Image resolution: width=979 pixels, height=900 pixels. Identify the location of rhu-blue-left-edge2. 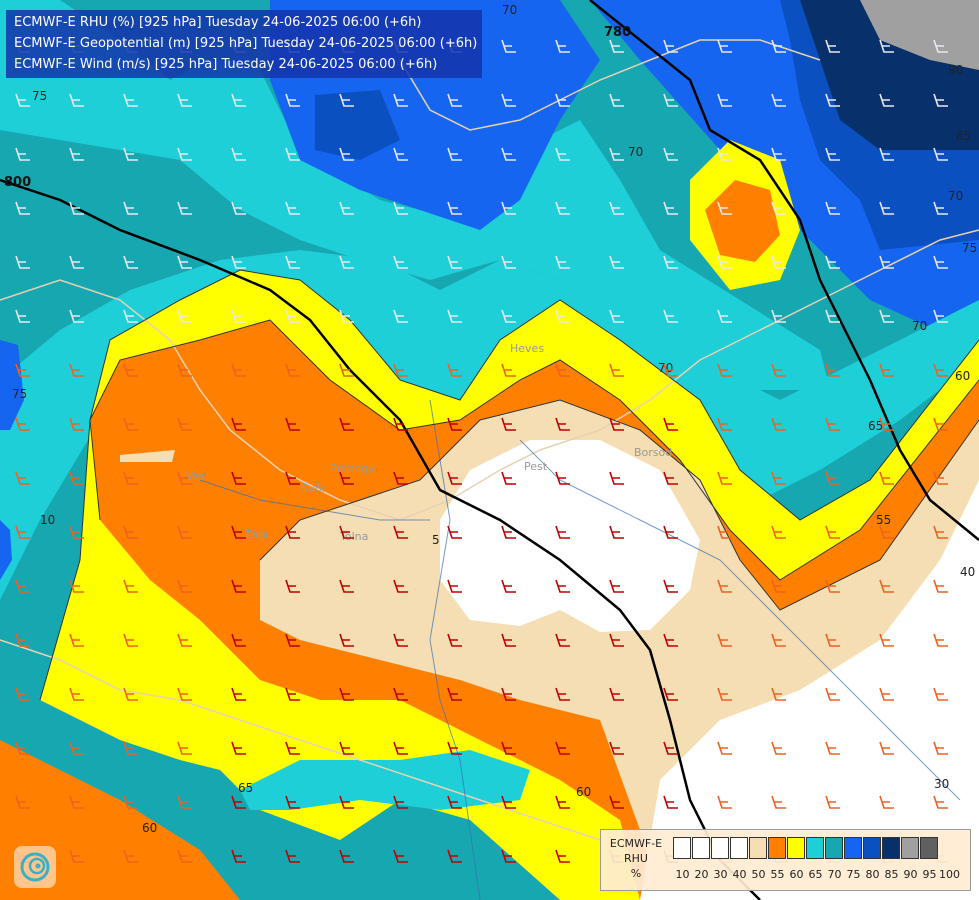
(6, 550).